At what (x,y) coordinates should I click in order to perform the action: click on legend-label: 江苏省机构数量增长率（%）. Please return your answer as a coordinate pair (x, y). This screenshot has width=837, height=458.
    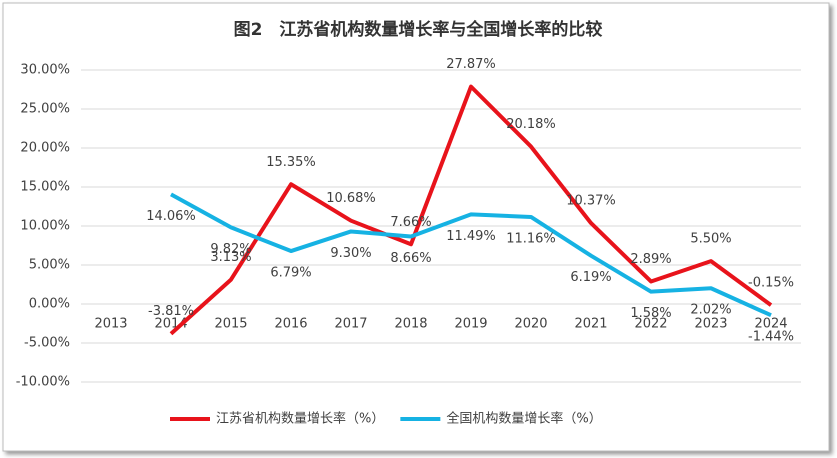
    Looking at the image, I should click on (300, 419).